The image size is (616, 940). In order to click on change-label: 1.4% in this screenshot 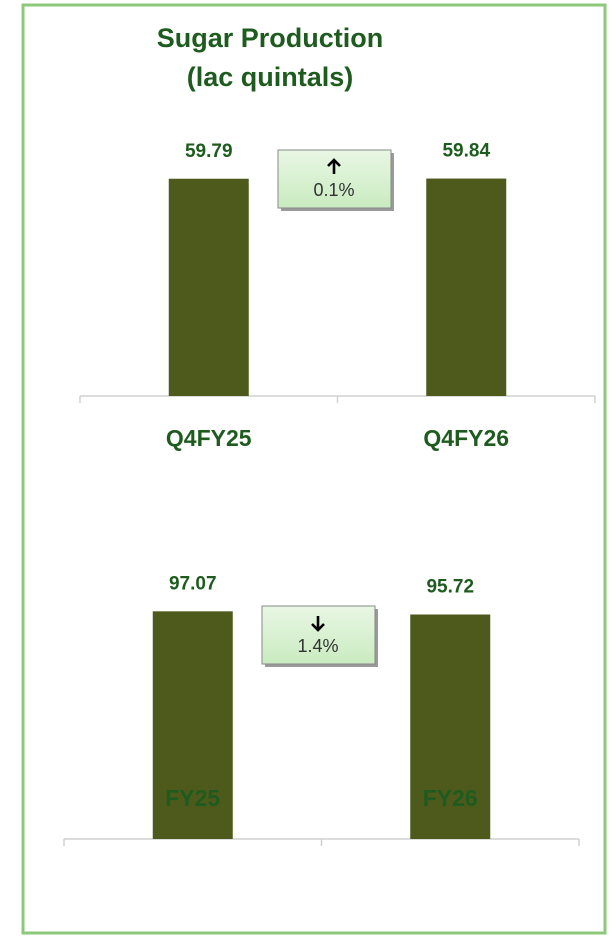, I will do `click(317, 646)`.